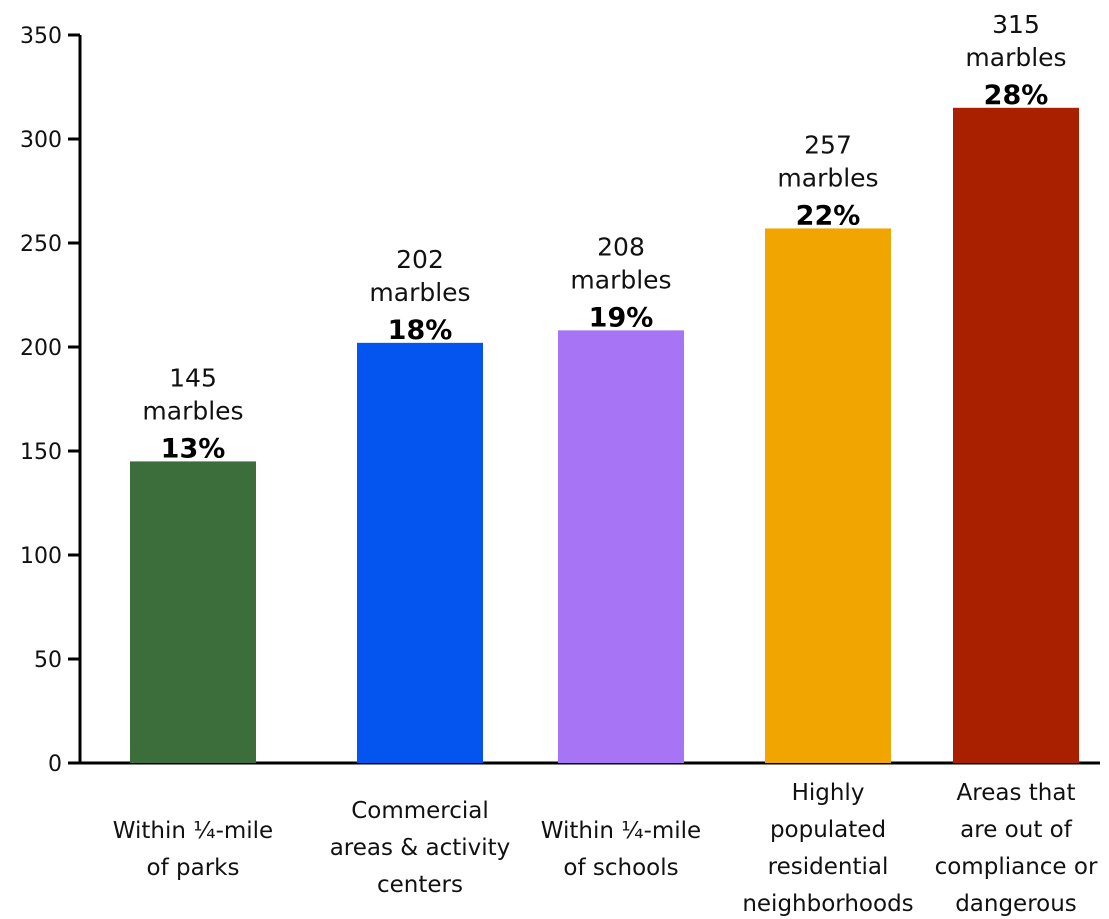 This screenshot has height=919, width=1109. I want to click on category-label: Highly populated residential neighborhoods, so click(827, 848).